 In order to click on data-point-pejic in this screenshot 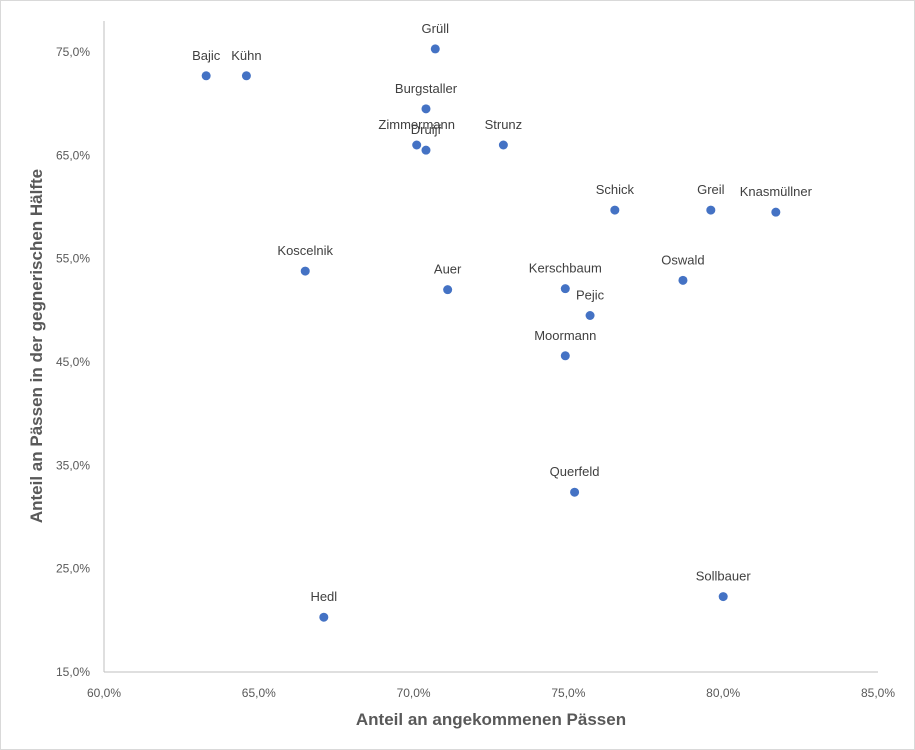, I will do `click(590, 315)`.